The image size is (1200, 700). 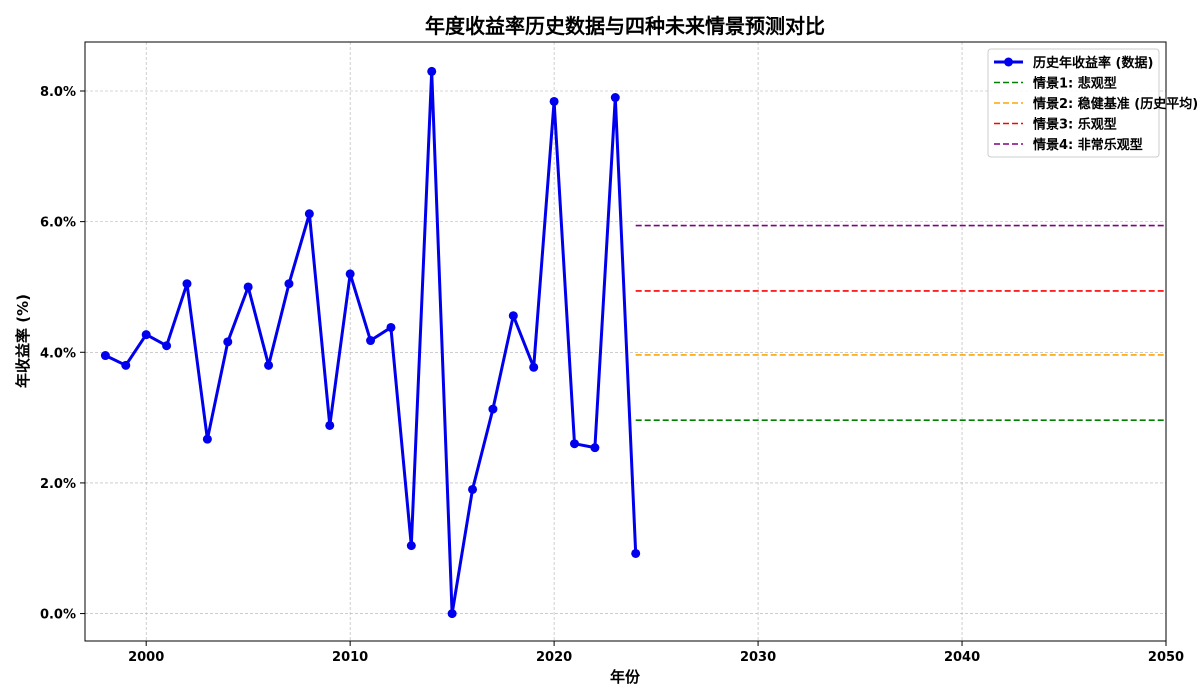 What do you see at coordinates (1088, 145) in the screenshot?
I see `legend-label: 情景4: 非常乐观型` at bounding box center [1088, 145].